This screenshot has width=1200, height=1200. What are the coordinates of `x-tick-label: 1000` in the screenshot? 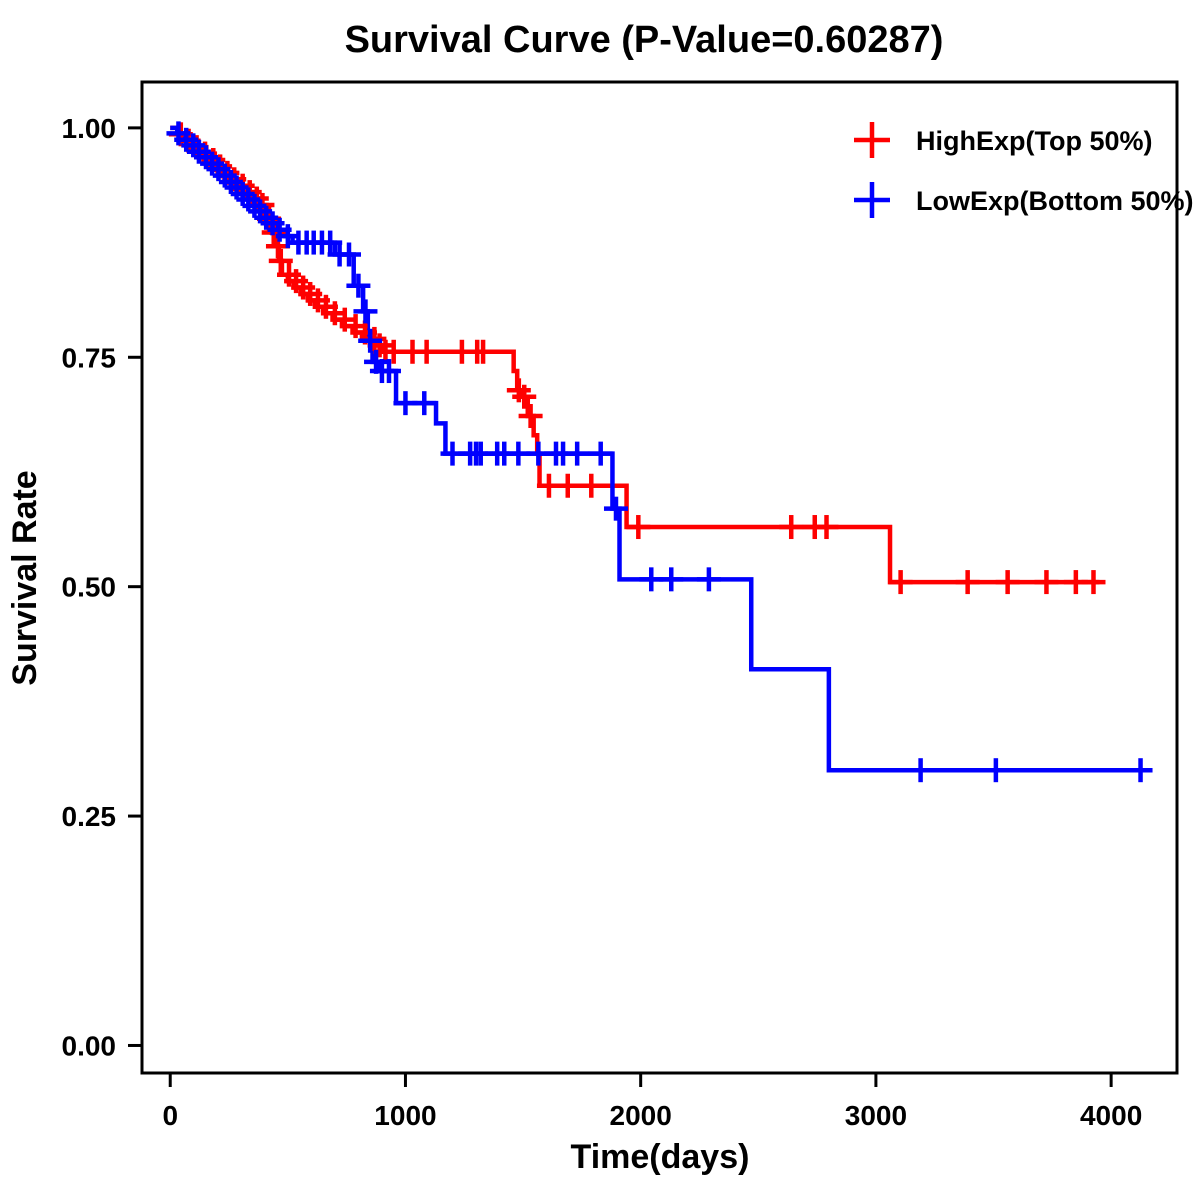 It's located at (405, 1115).